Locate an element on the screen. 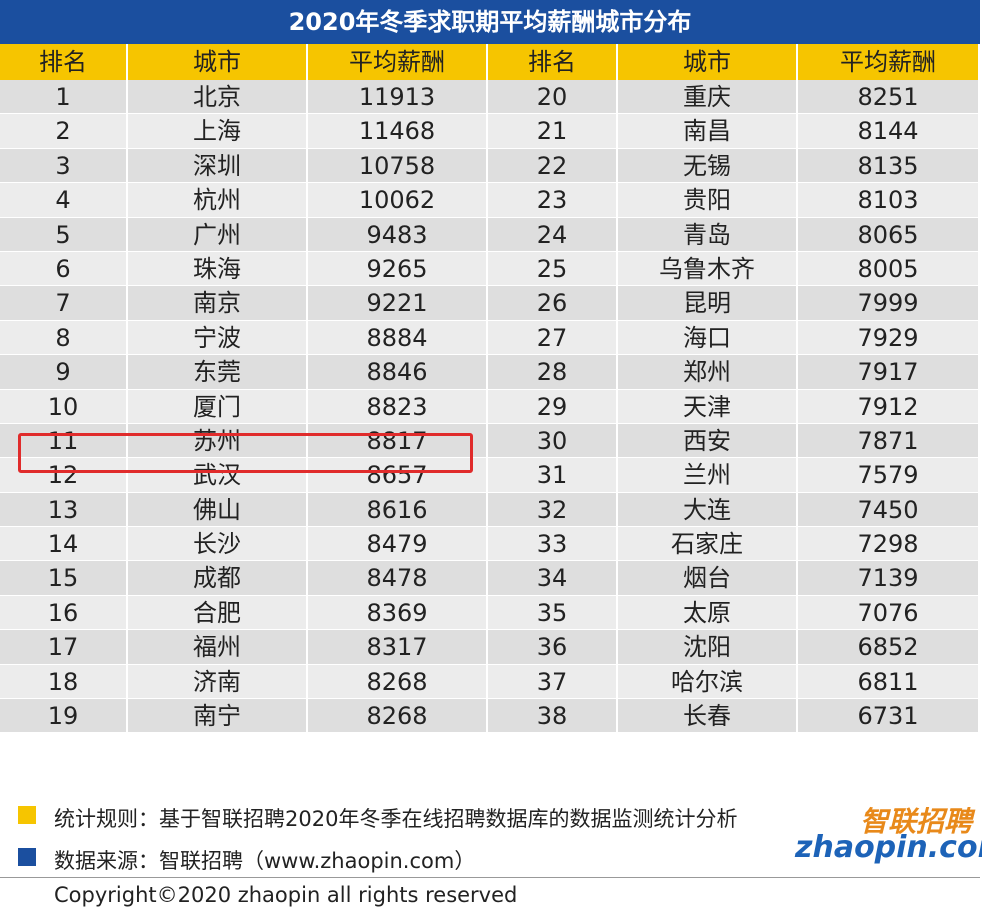 The image size is (982, 921). table-cell: 8005 is located at coordinates (889, 269).